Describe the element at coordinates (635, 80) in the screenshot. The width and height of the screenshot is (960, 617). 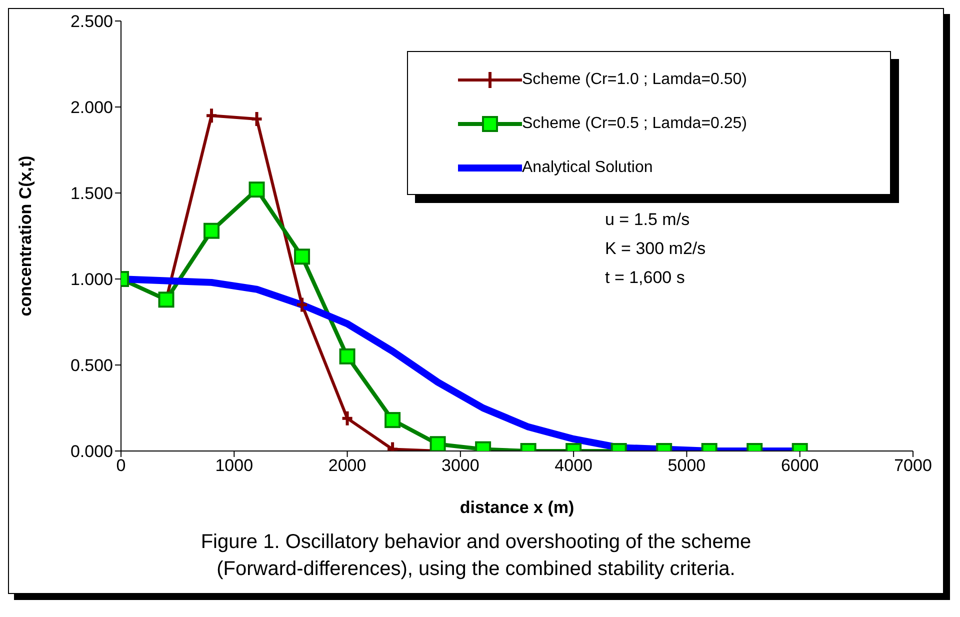
I see `legend-label: Scheme (Cr=1.0 ; Lamda=0.50)` at that location.